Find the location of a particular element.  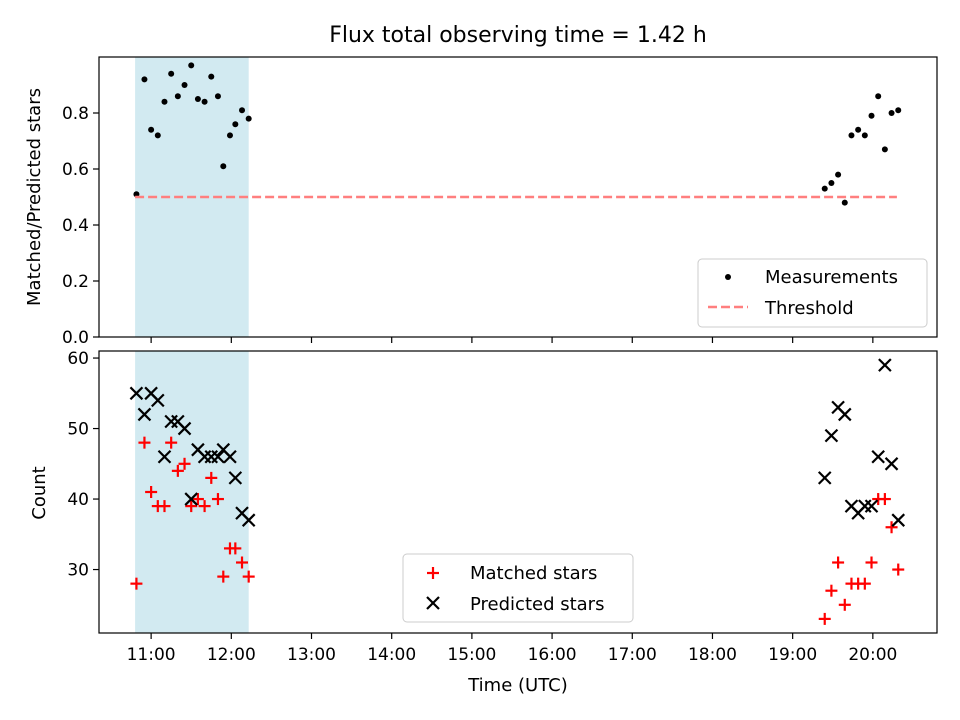

predicted-stars-legend-marker is located at coordinates (433, 603).